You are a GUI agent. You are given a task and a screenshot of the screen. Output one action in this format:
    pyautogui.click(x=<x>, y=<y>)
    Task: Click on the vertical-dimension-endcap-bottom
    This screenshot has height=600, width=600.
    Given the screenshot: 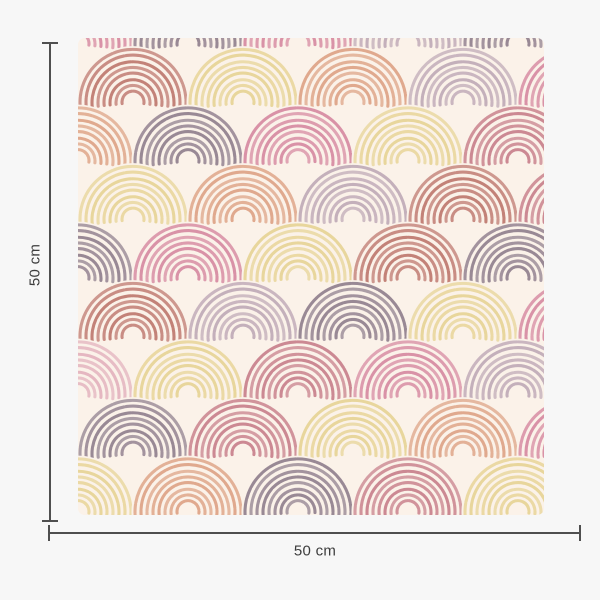 What is the action you would take?
    pyautogui.click(x=50, y=521)
    